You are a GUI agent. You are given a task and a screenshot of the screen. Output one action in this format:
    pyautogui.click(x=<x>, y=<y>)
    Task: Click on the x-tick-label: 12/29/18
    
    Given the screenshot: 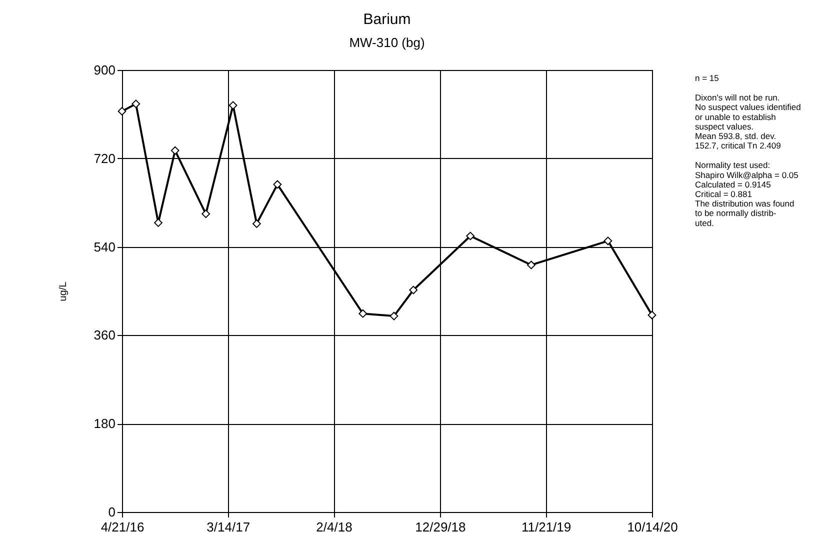 What is the action you would take?
    pyautogui.click(x=440, y=527)
    